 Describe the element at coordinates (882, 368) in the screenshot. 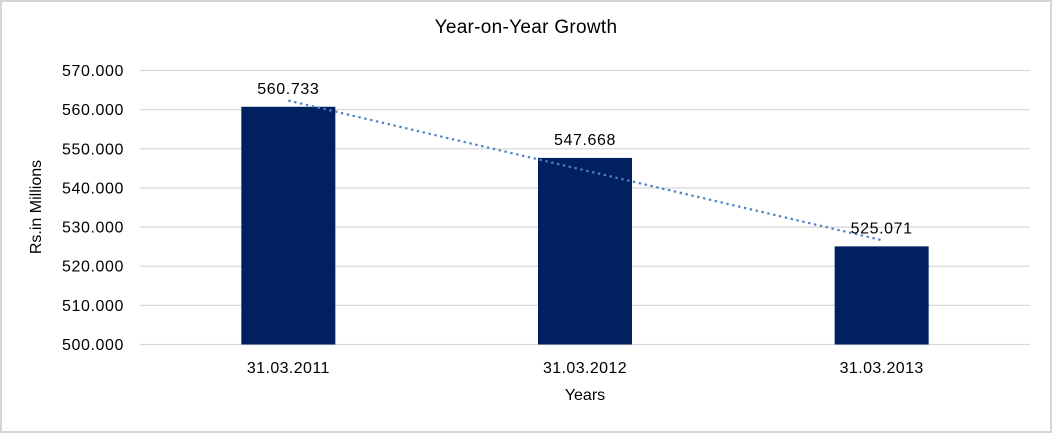

I see `x-category-label: 31.03.2013` at that location.